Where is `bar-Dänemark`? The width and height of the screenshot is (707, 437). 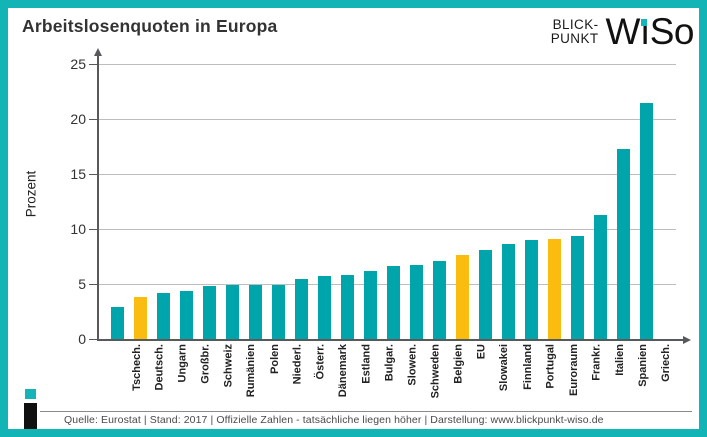
bar-Dänemark is located at coordinates (324, 307).